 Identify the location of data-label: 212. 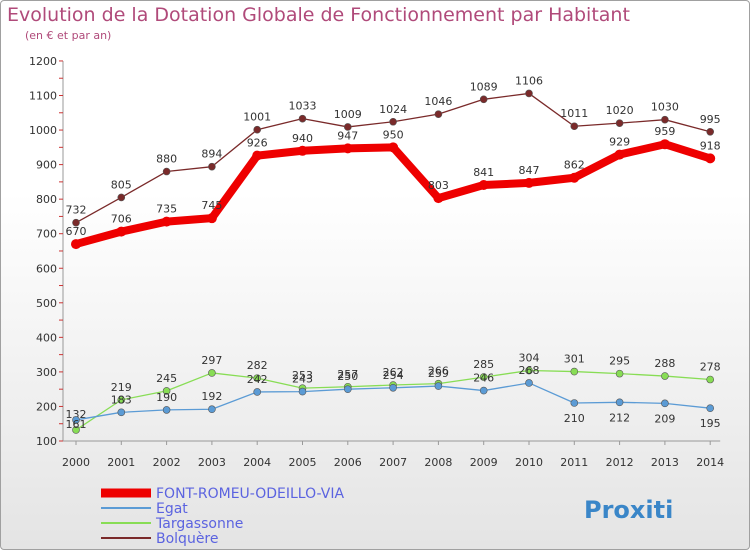
(619, 417).